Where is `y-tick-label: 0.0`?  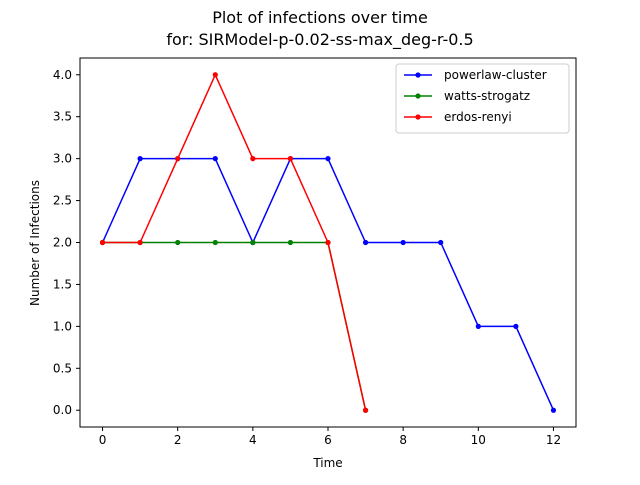
y-tick-label: 0.0 is located at coordinates (62, 410).